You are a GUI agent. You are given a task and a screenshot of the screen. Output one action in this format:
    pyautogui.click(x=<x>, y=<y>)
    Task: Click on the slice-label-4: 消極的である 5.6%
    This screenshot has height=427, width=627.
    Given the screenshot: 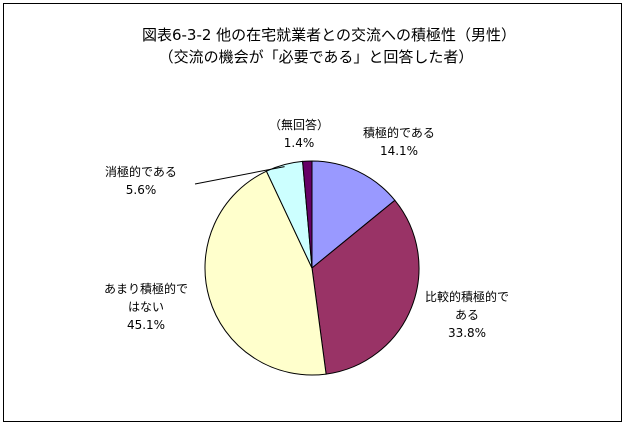 What is the action you would take?
    pyautogui.click(x=141, y=180)
    